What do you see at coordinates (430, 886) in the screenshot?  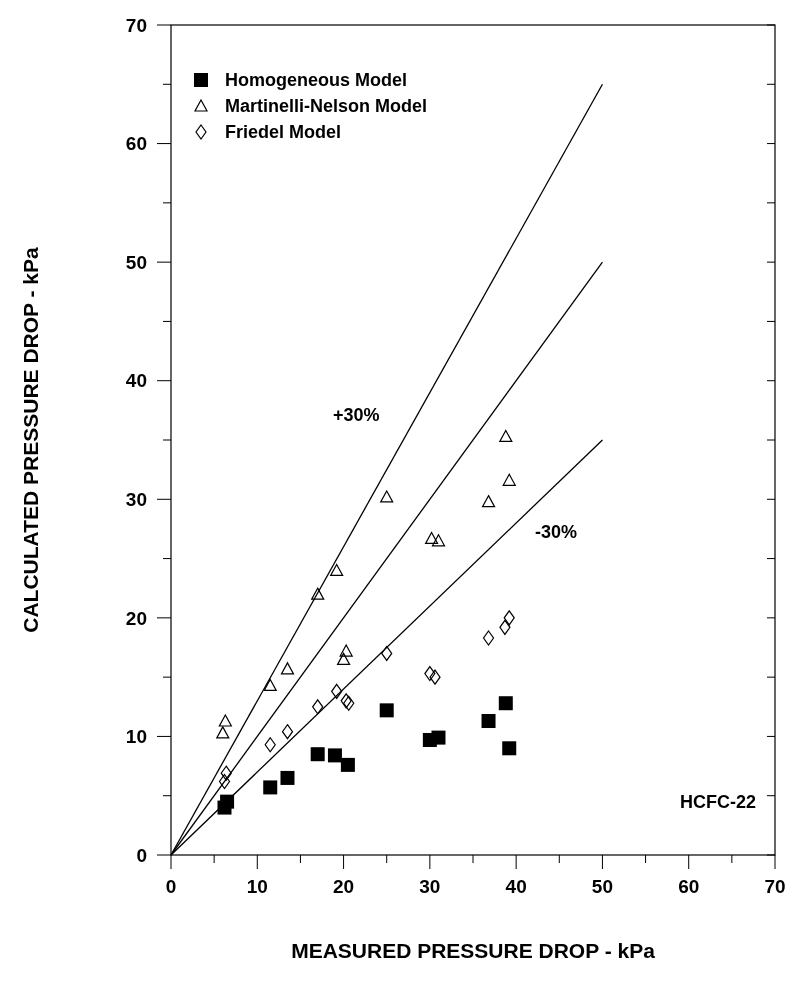 I see `x-tick-label: 30` at bounding box center [430, 886].